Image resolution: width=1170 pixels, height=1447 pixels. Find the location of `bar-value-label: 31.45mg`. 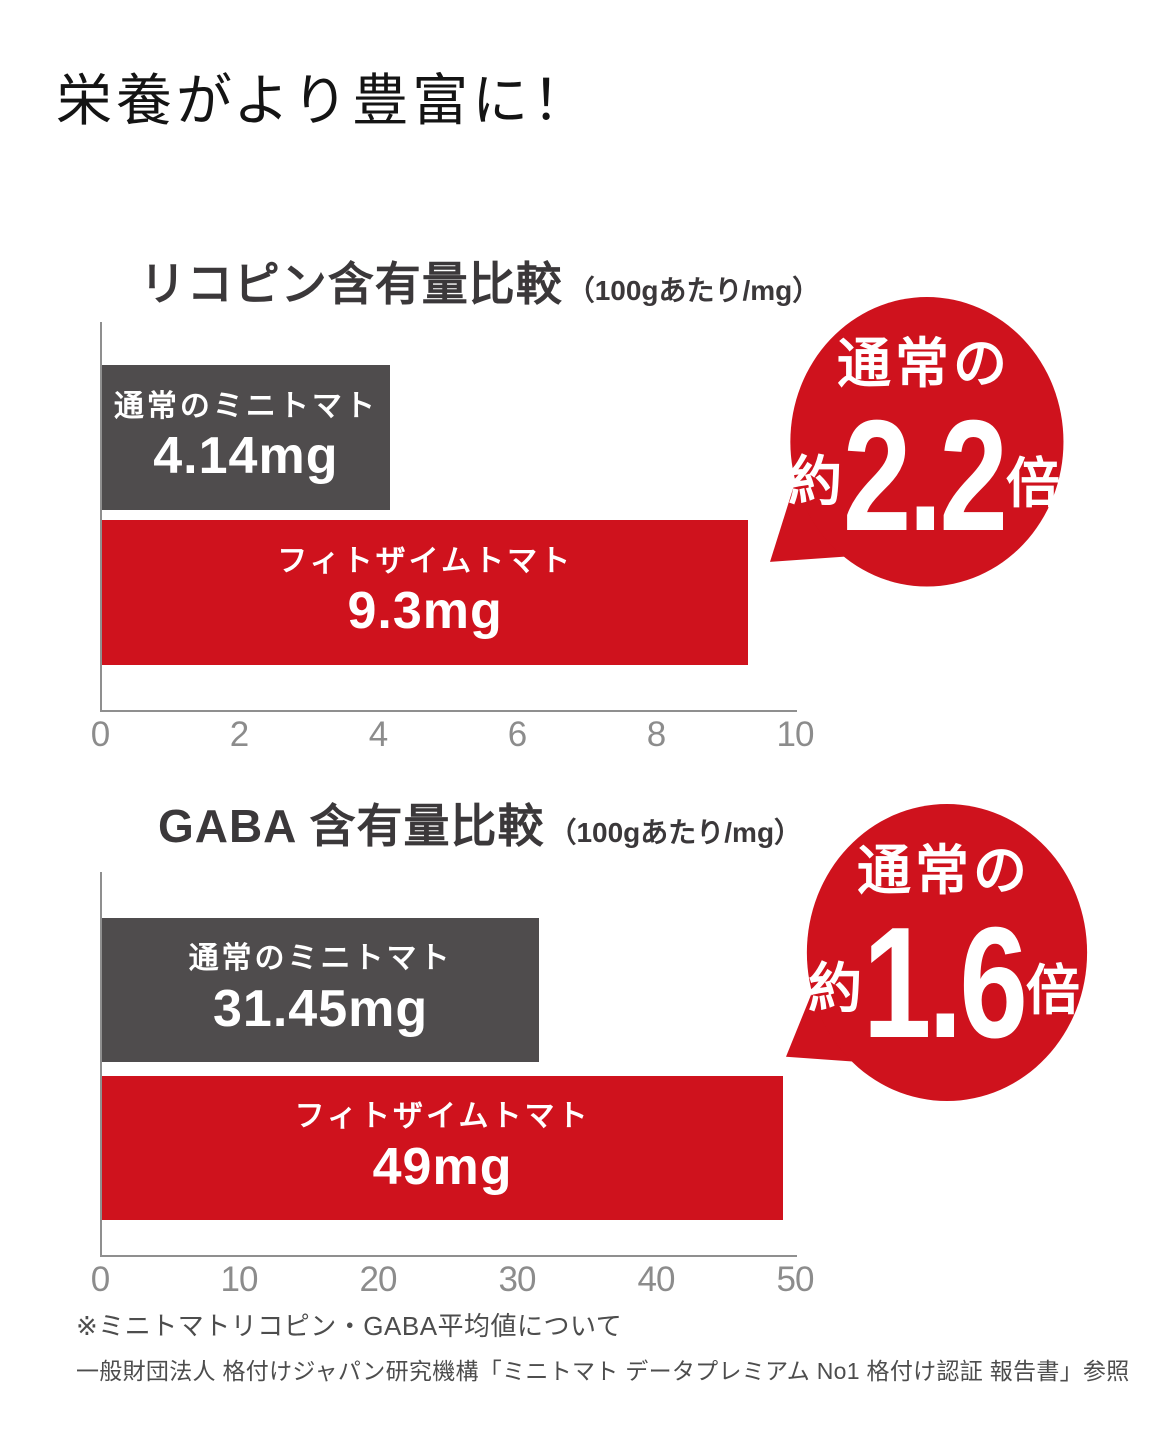

bar-value-label: 31.45mg is located at coordinates (321, 1008).